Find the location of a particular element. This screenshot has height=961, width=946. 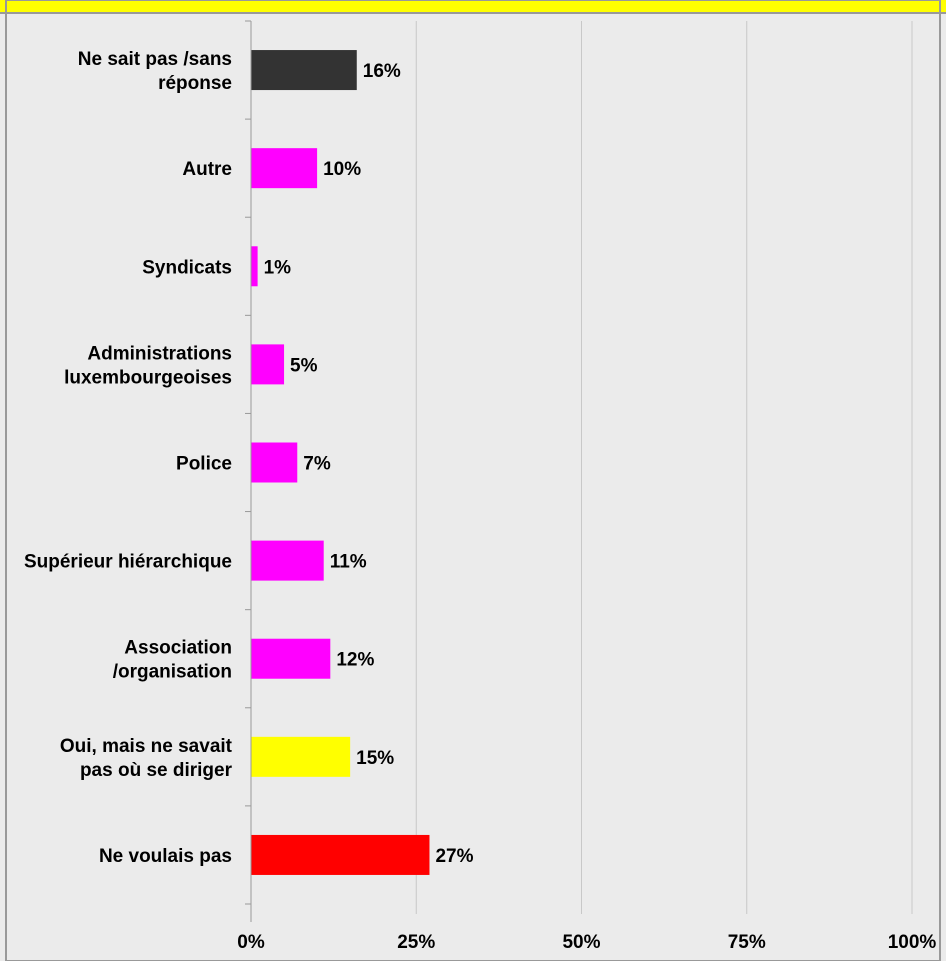

x-tick-label-75: 75% is located at coordinates (747, 942).